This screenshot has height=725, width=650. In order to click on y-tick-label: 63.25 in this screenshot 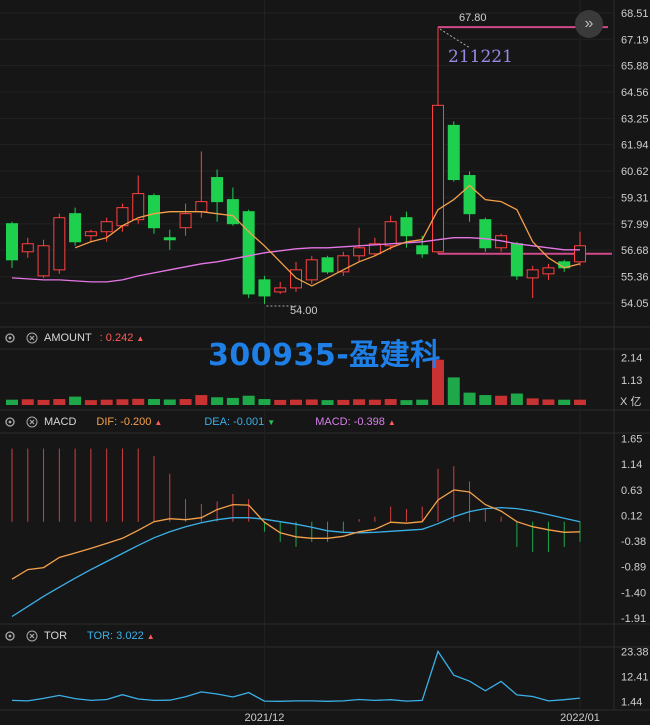, I will do `click(635, 119)`.